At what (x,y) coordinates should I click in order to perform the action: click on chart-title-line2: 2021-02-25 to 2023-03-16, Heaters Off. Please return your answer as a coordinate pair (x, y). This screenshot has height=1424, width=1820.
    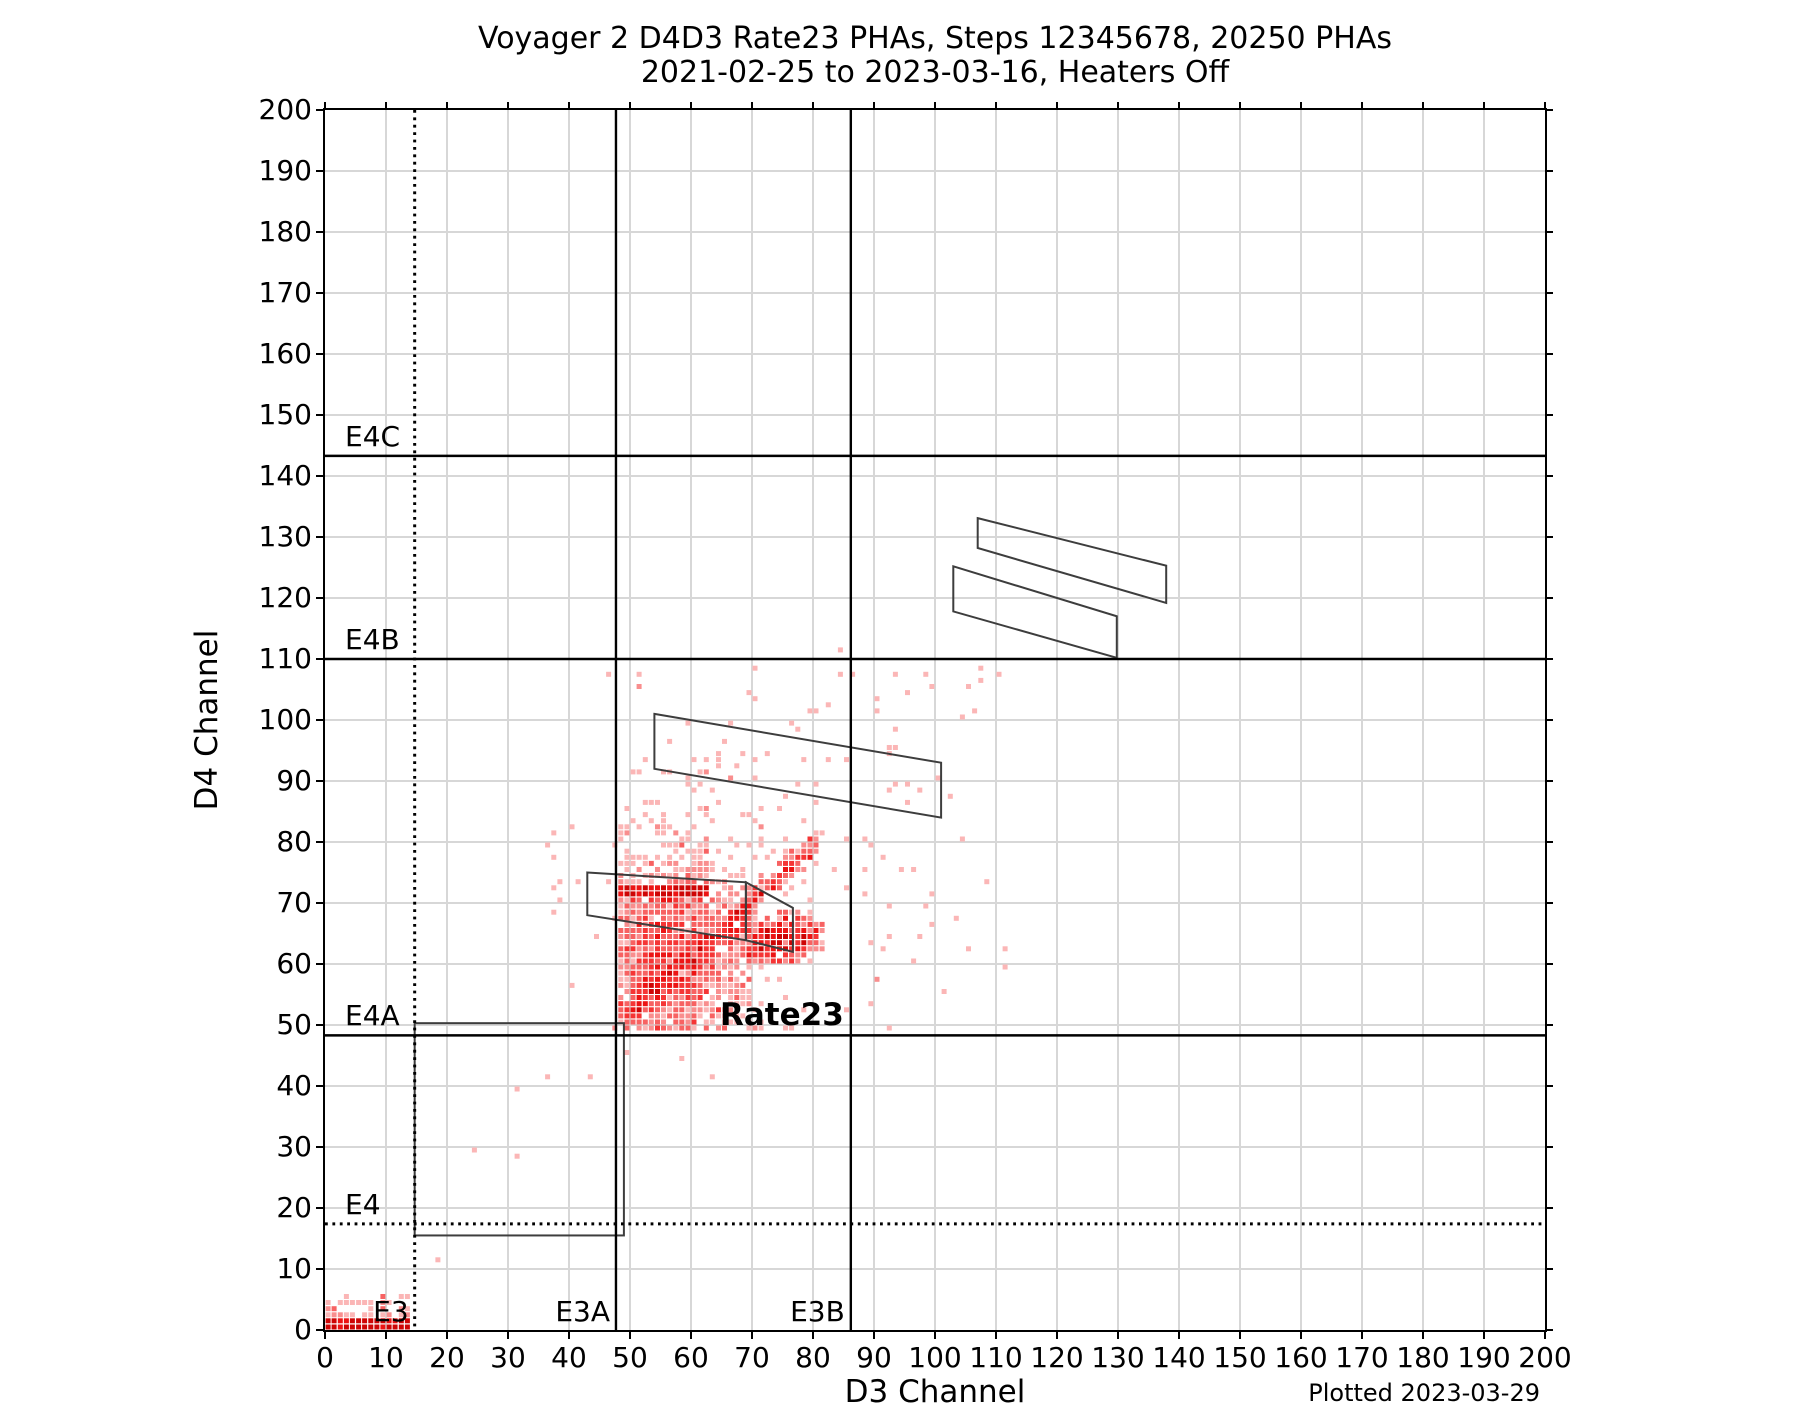
    Looking at the image, I should click on (935, 72).